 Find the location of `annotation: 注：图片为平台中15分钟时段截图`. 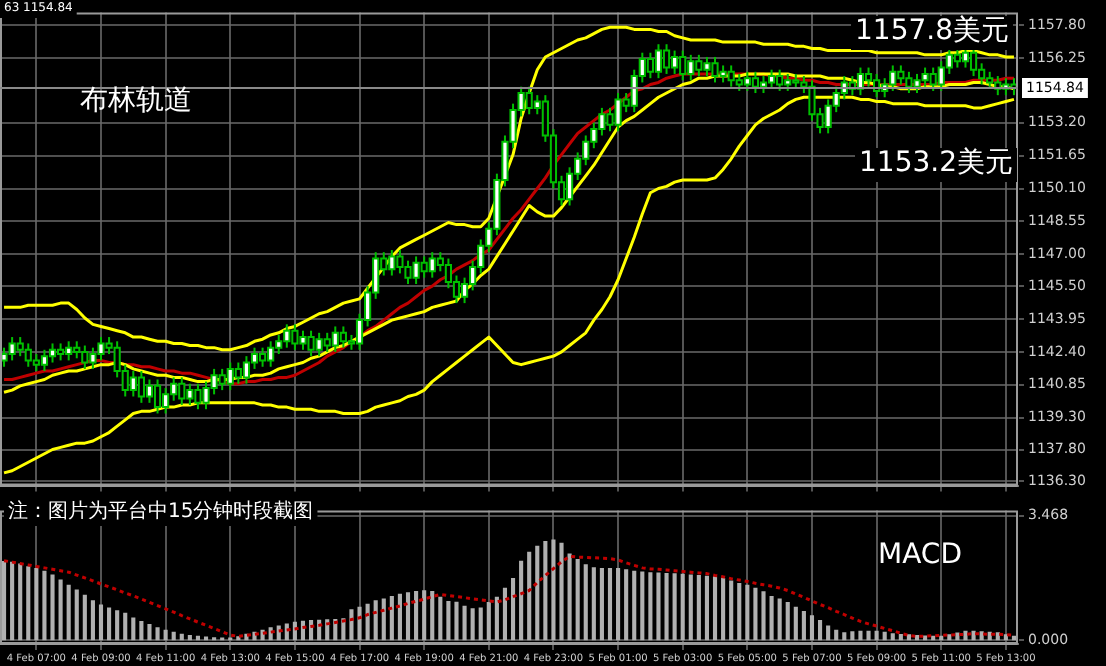

annotation: 注：图片为平台中15分钟时段截图 is located at coordinates (161, 511).